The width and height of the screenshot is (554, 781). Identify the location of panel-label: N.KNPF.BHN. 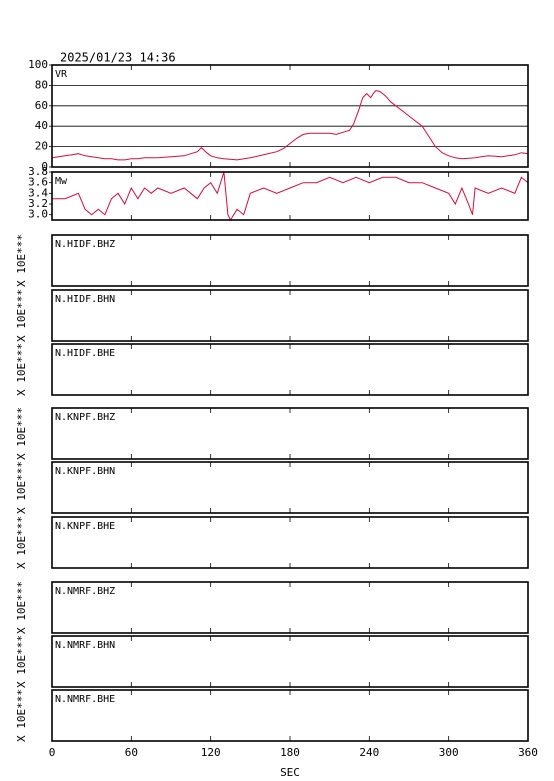
(85, 471).